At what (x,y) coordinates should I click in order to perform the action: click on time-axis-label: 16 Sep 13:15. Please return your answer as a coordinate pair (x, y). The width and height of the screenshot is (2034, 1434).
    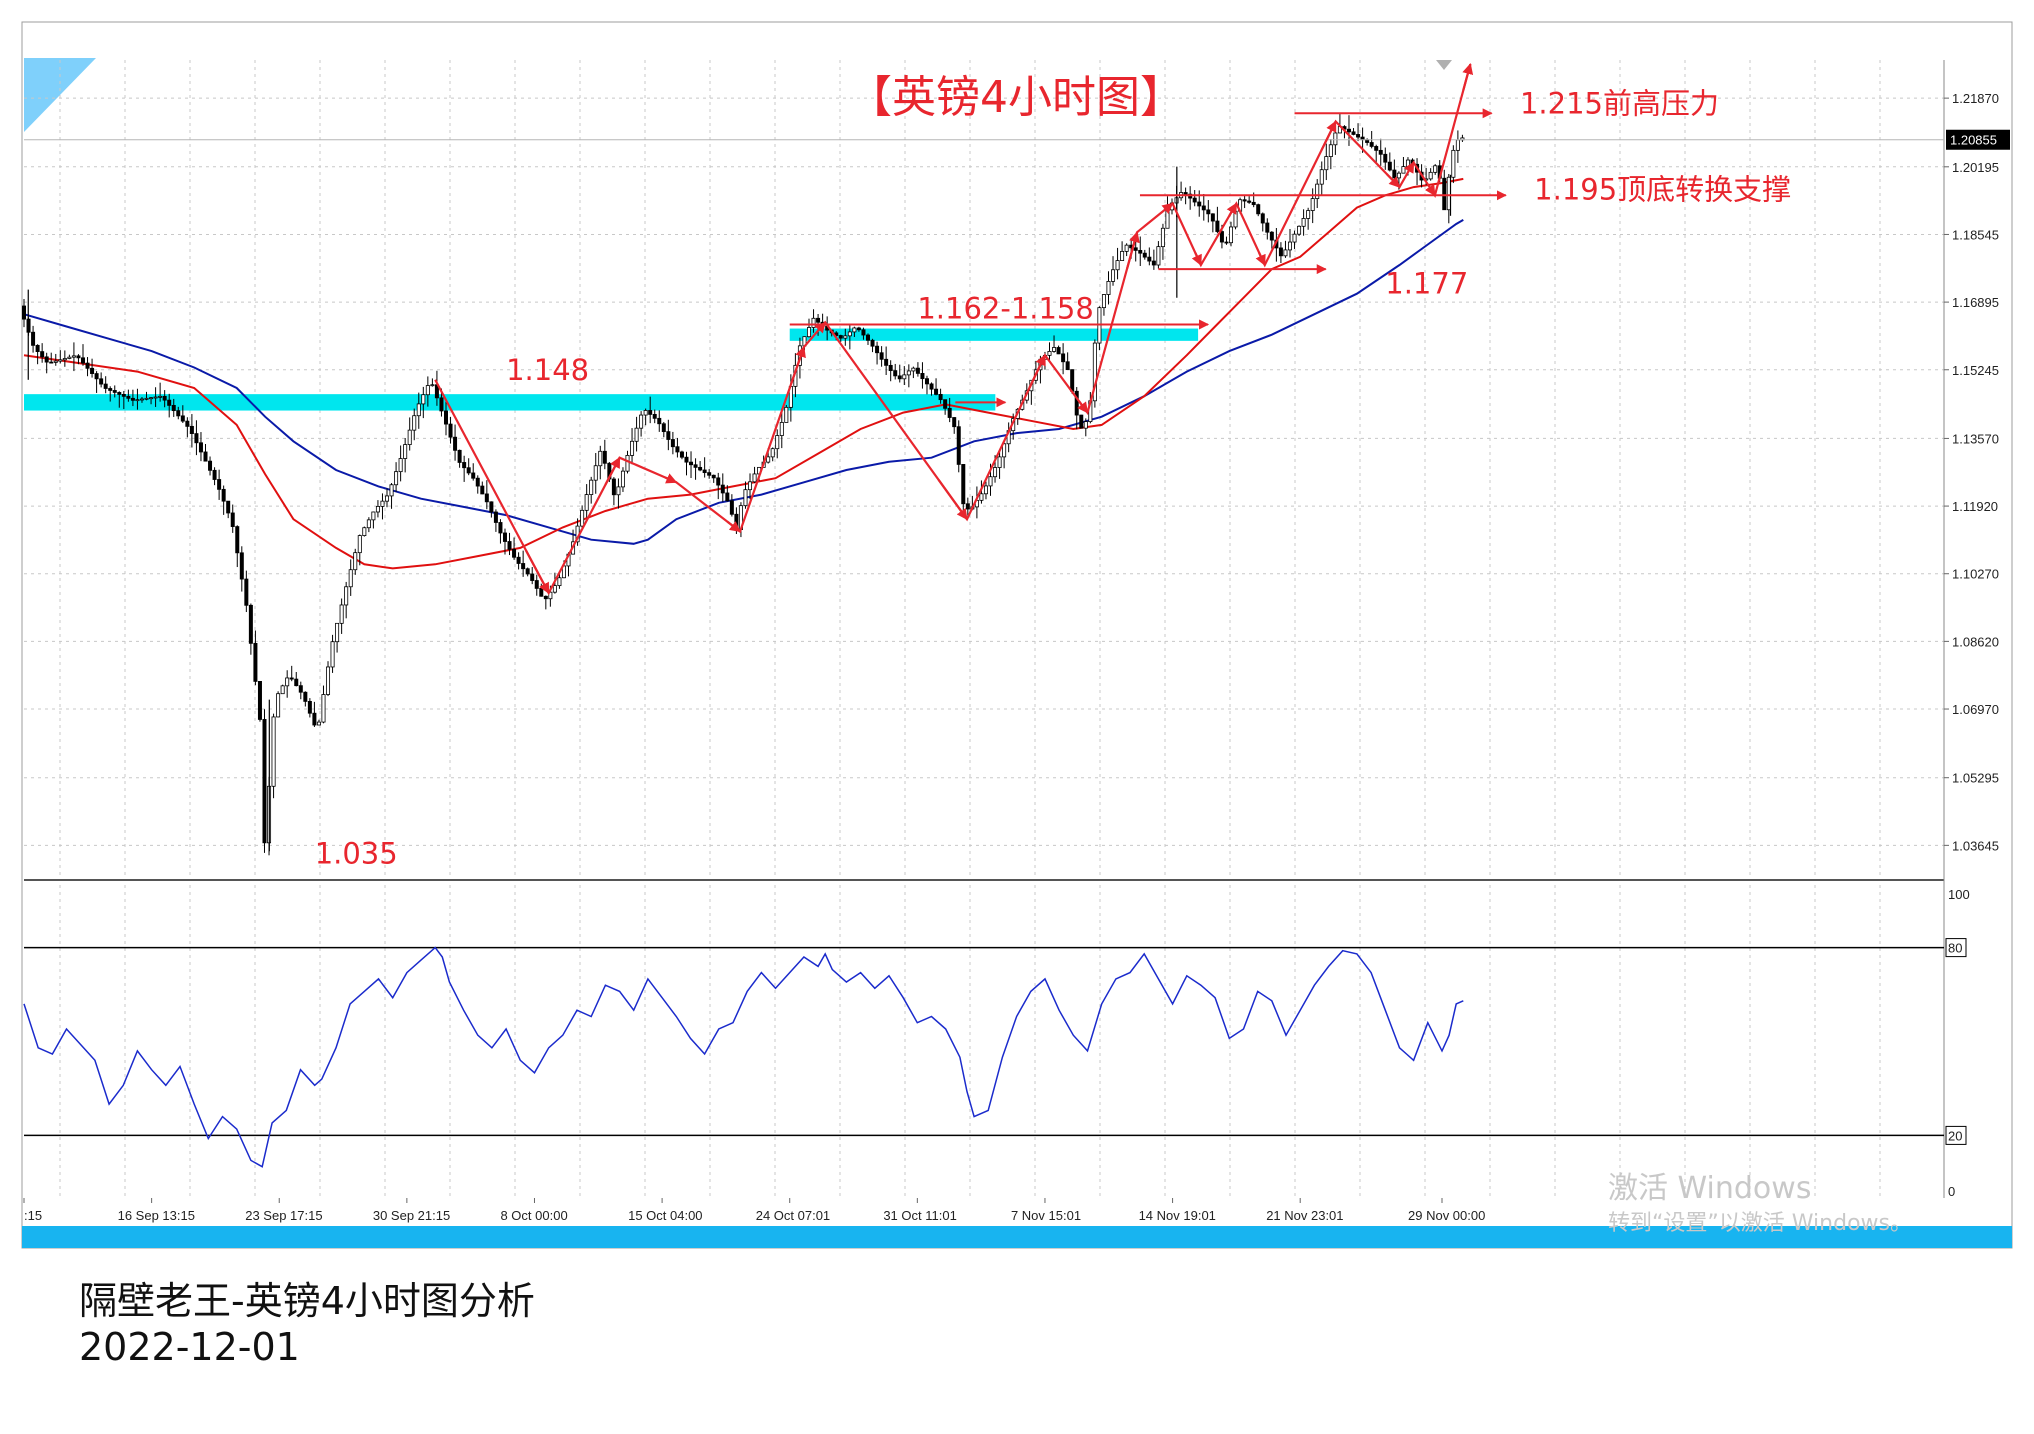
    Looking at the image, I should click on (156, 1215).